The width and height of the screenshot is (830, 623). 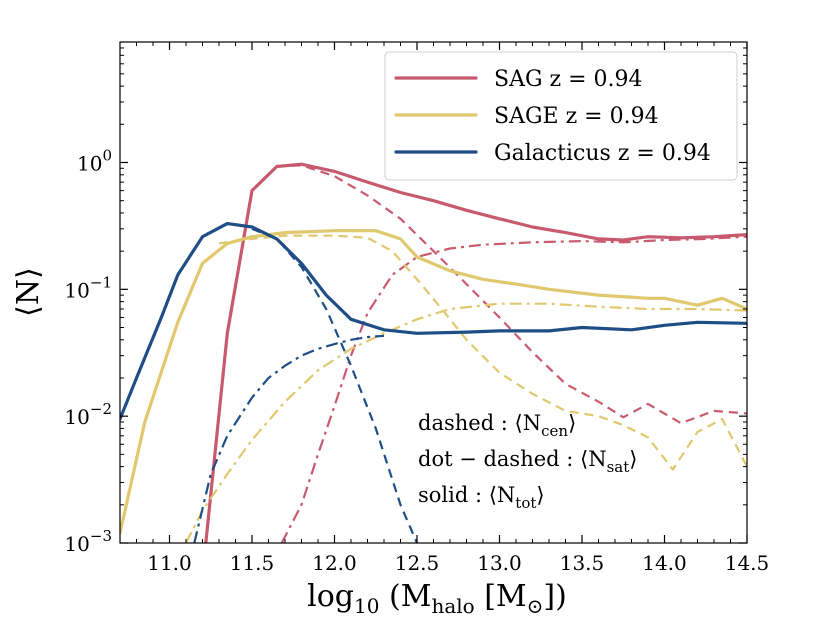 What do you see at coordinates (747, 563) in the screenshot?
I see `x-tick-label: 14.5` at bounding box center [747, 563].